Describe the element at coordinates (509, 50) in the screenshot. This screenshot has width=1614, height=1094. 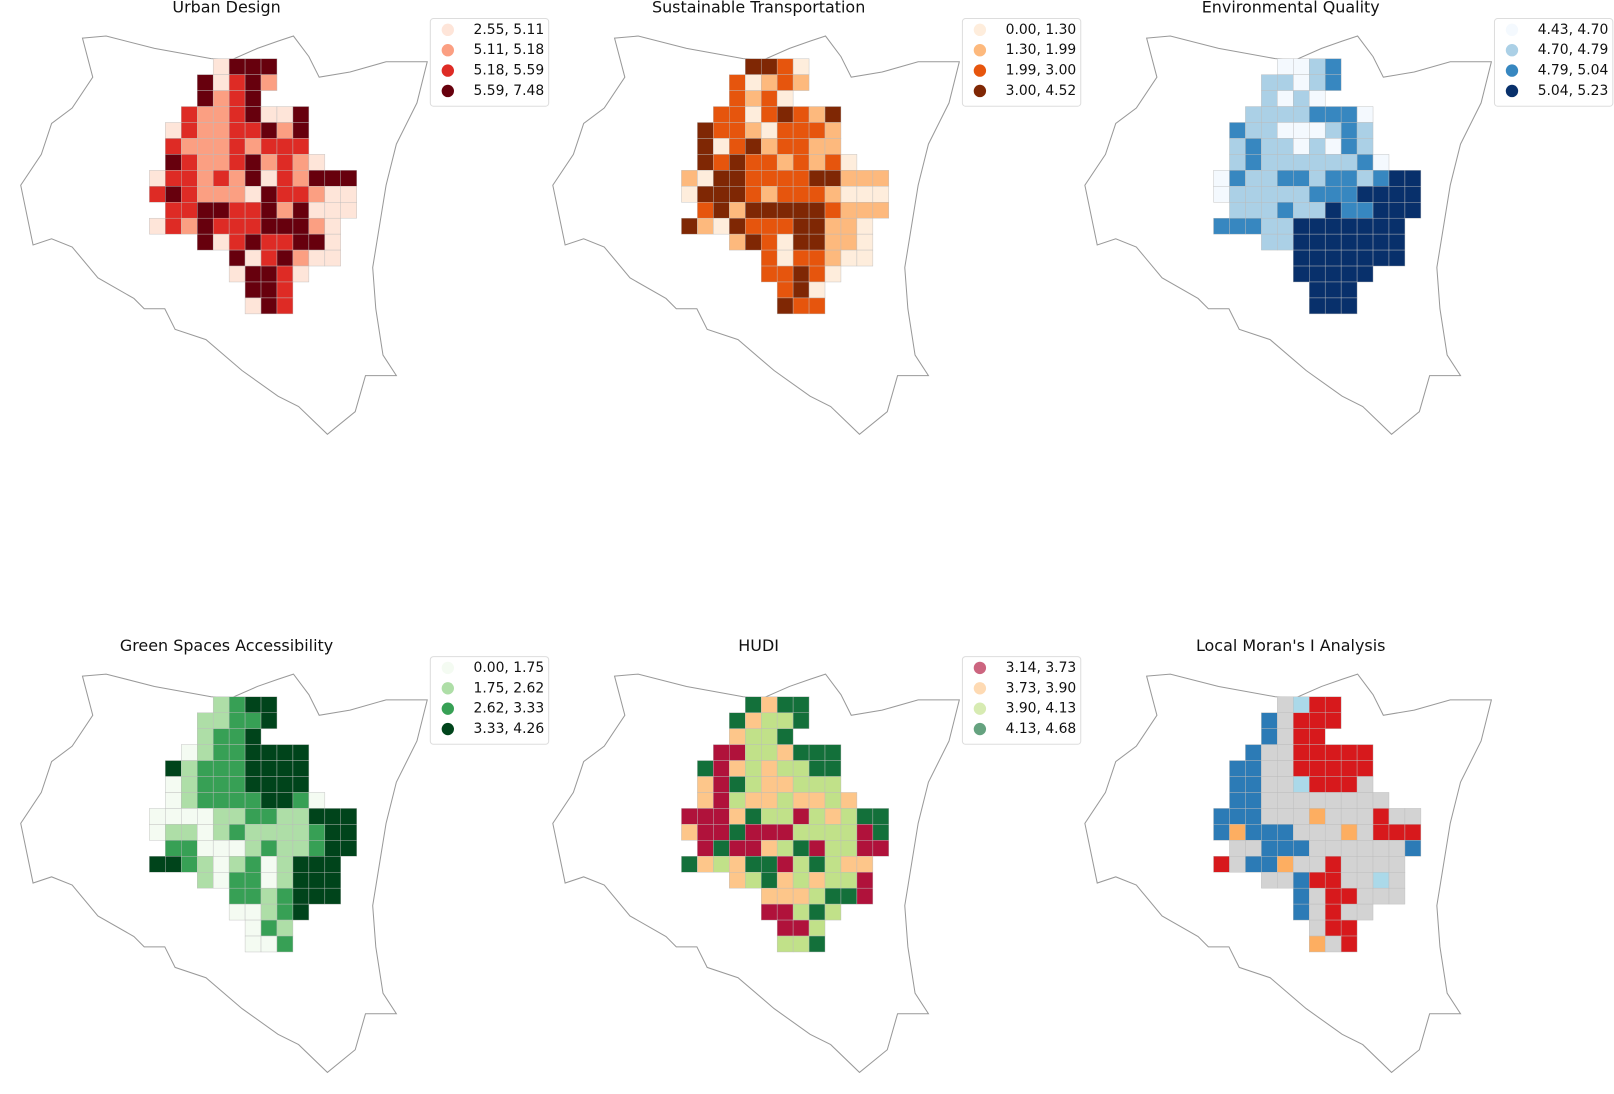
I see `legend-label: 5.11, 5.18` at that location.